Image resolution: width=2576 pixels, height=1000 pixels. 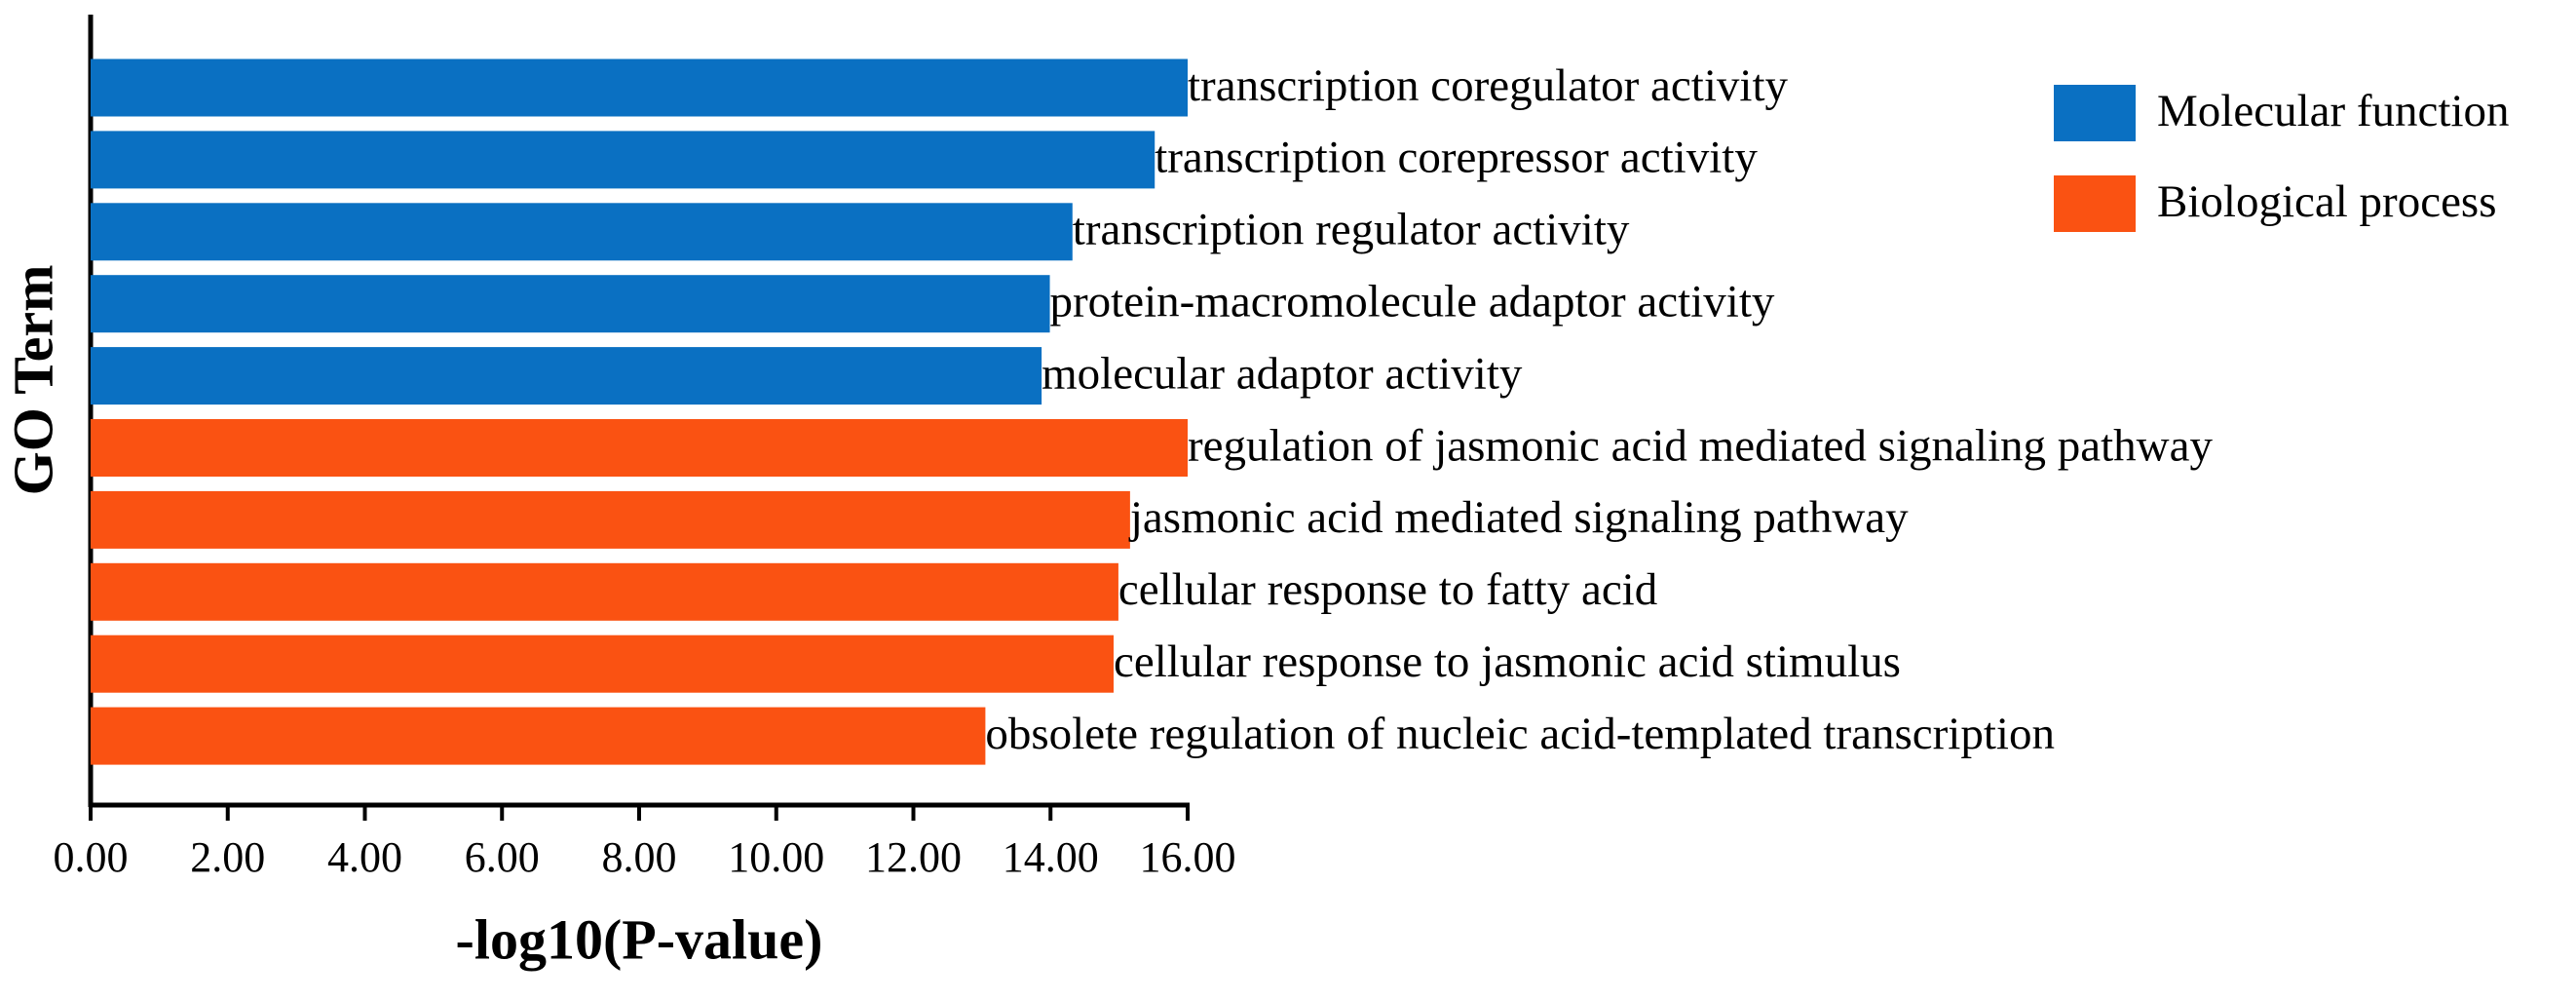 What do you see at coordinates (639, 857) in the screenshot?
I see `x-tick-label: 8.00` at bounding box center [639, 857].